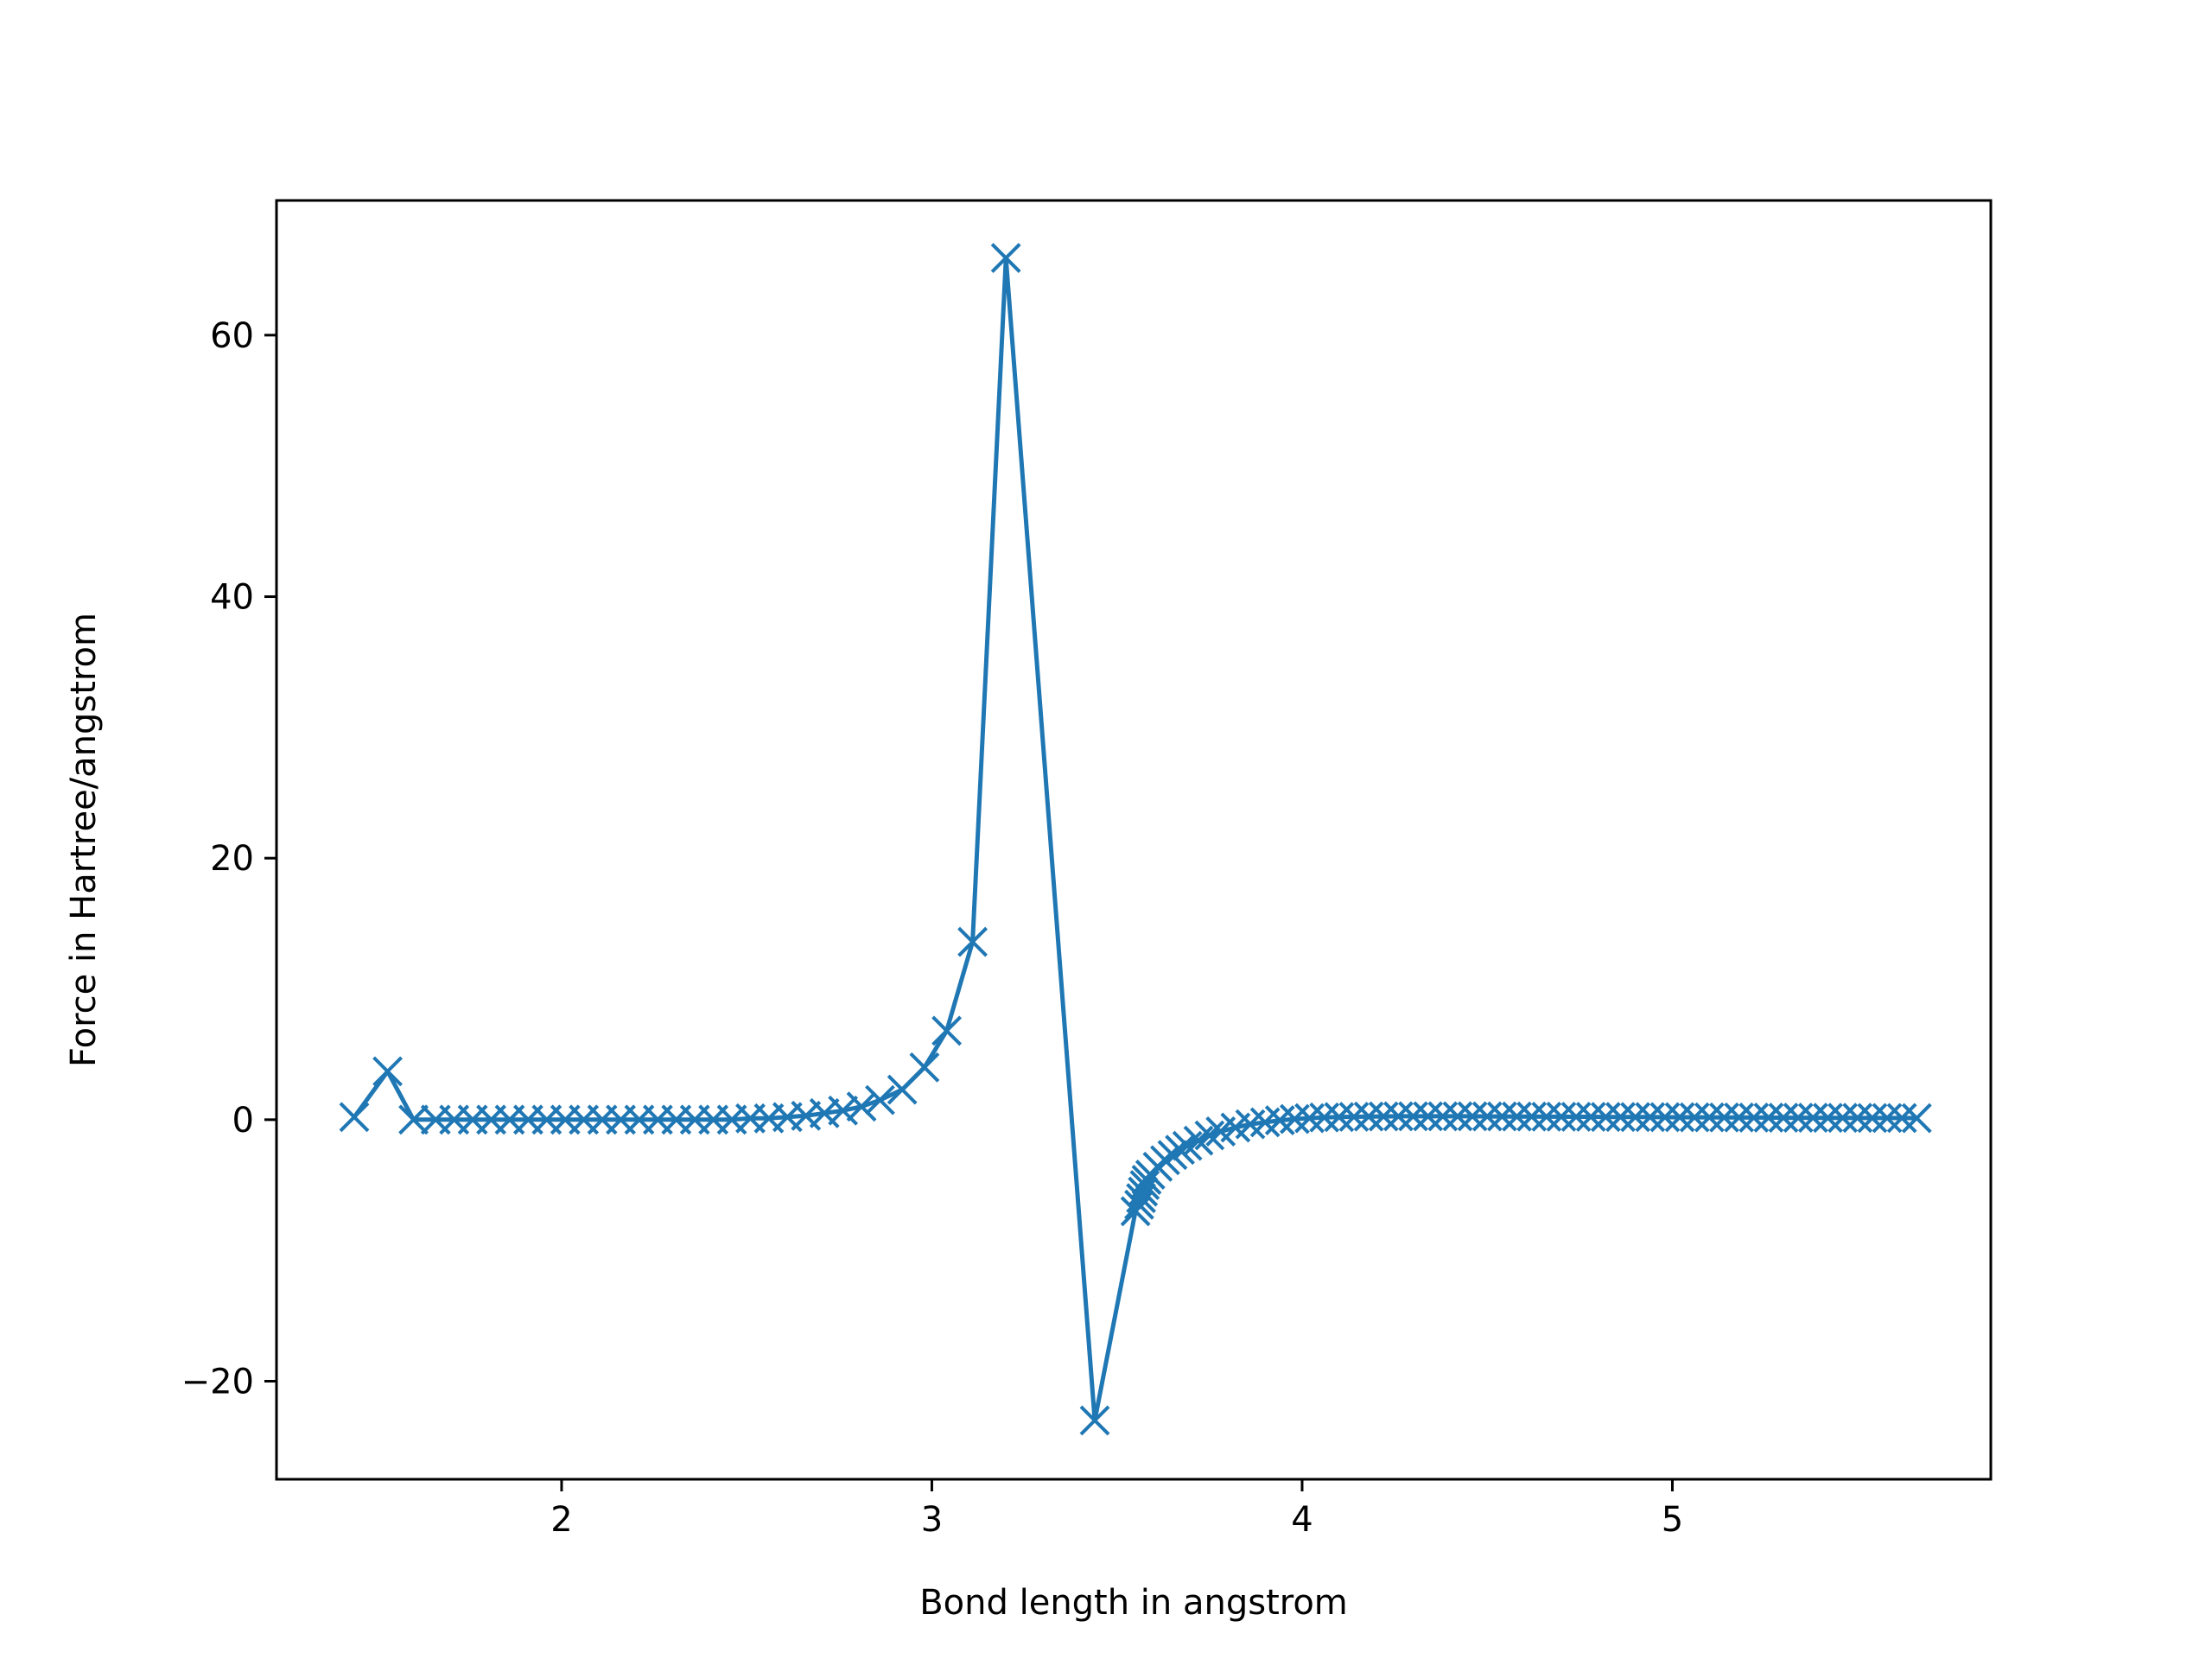  What do you see at coordinates (232, 336) in the screenshot?
I see `y-tick-label: 60` at bounding box center [232, 336].